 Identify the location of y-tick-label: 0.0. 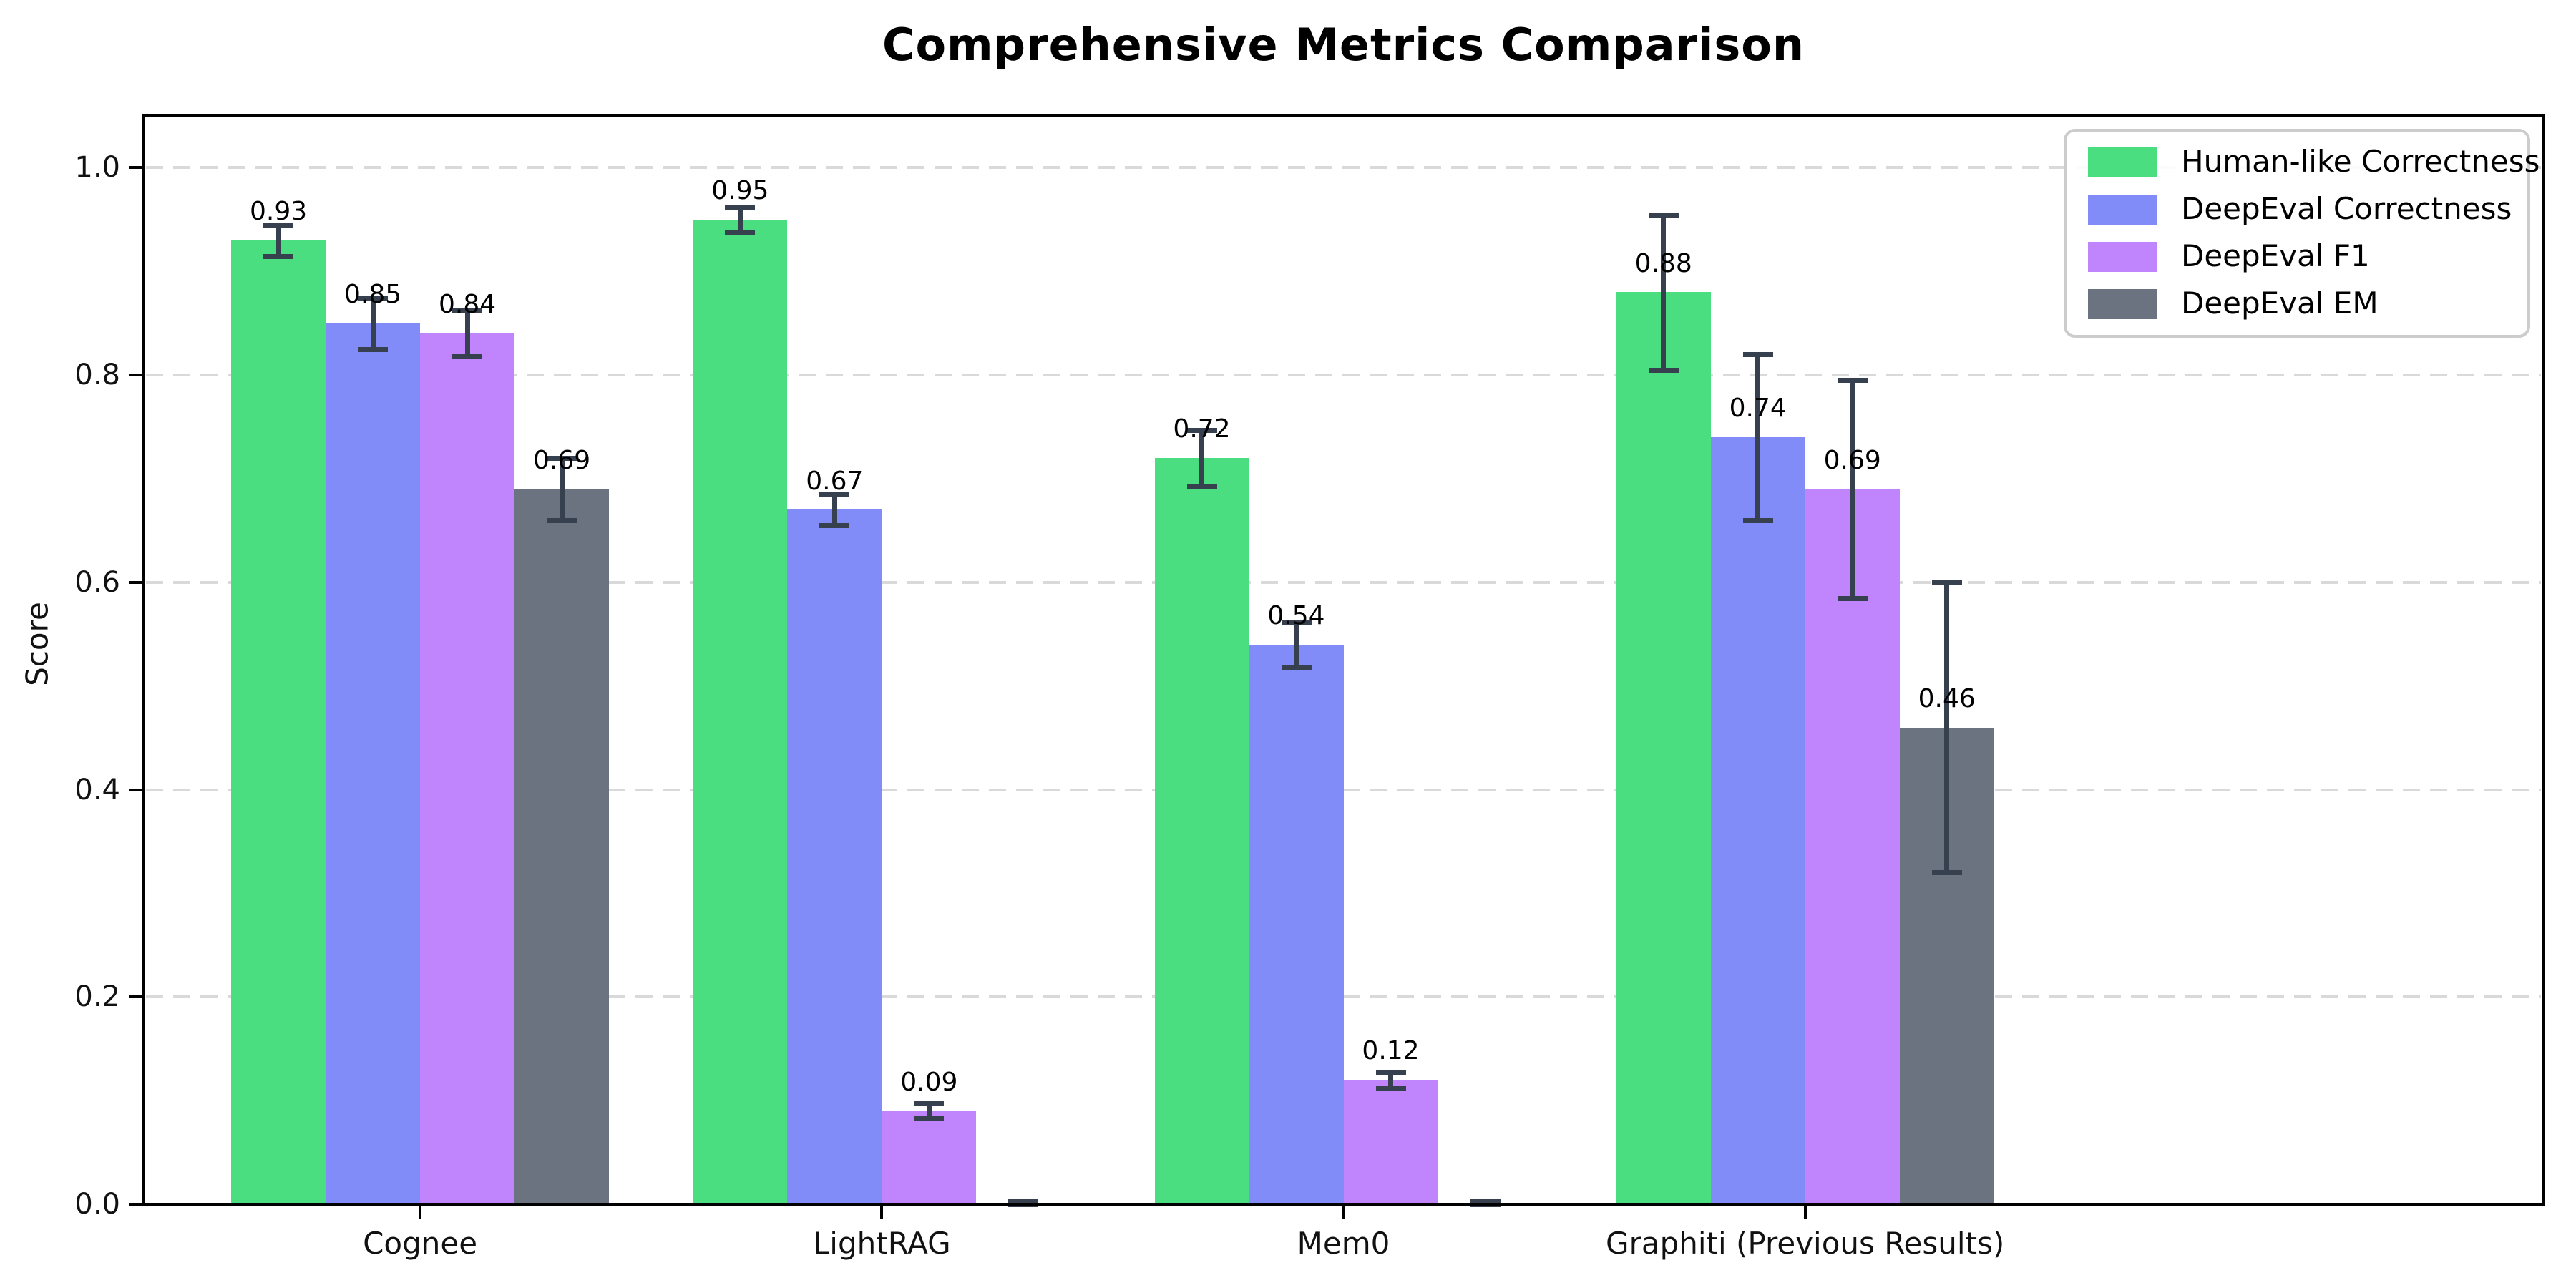
(97, 1204).